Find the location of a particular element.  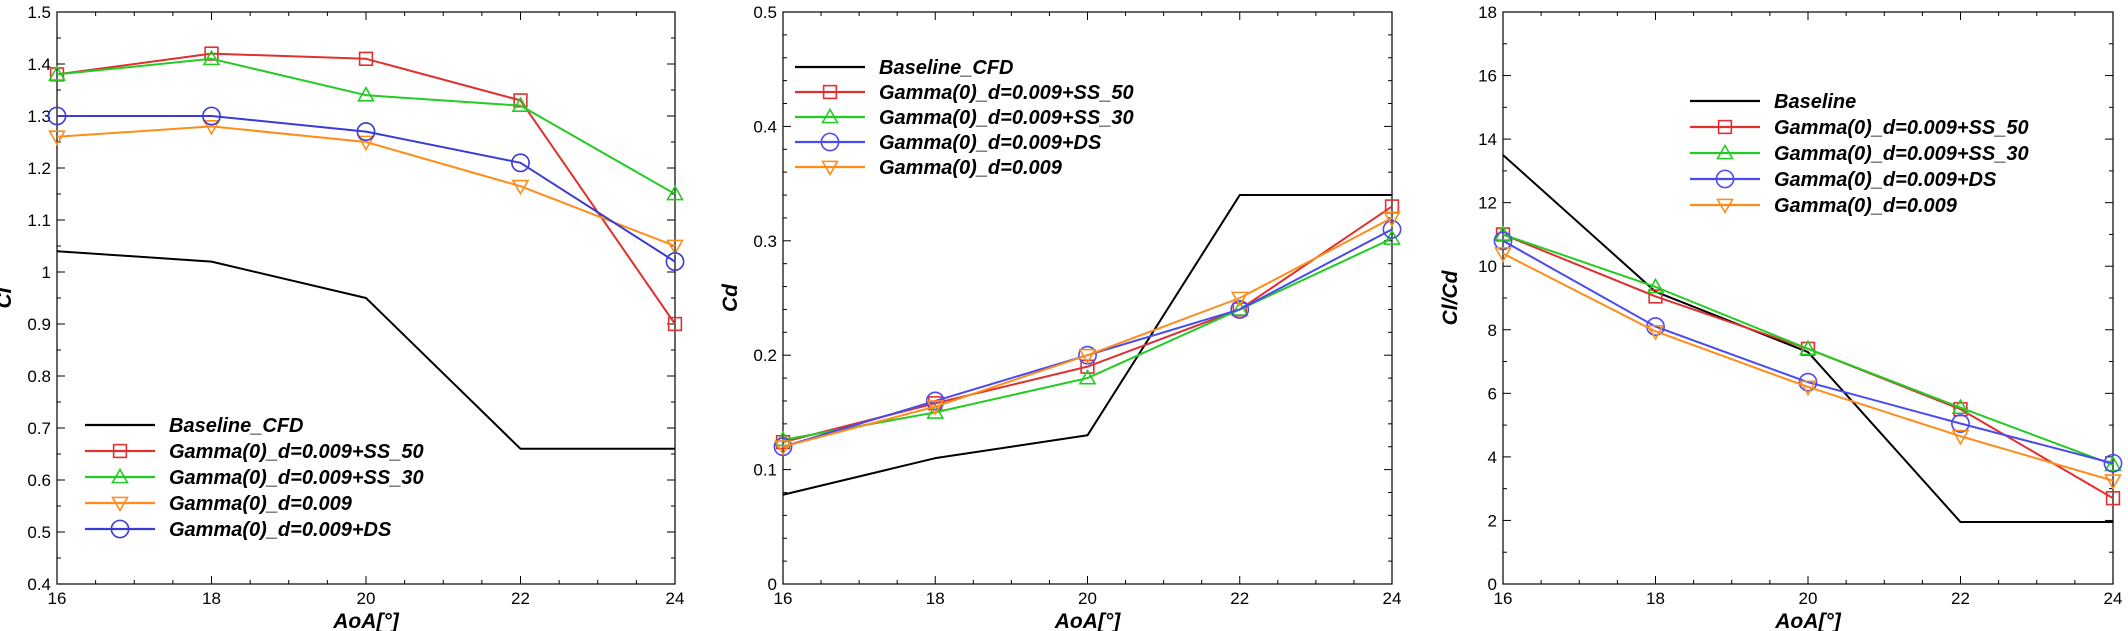

x-tick-label: 22 is located at coordinates (520, 598).